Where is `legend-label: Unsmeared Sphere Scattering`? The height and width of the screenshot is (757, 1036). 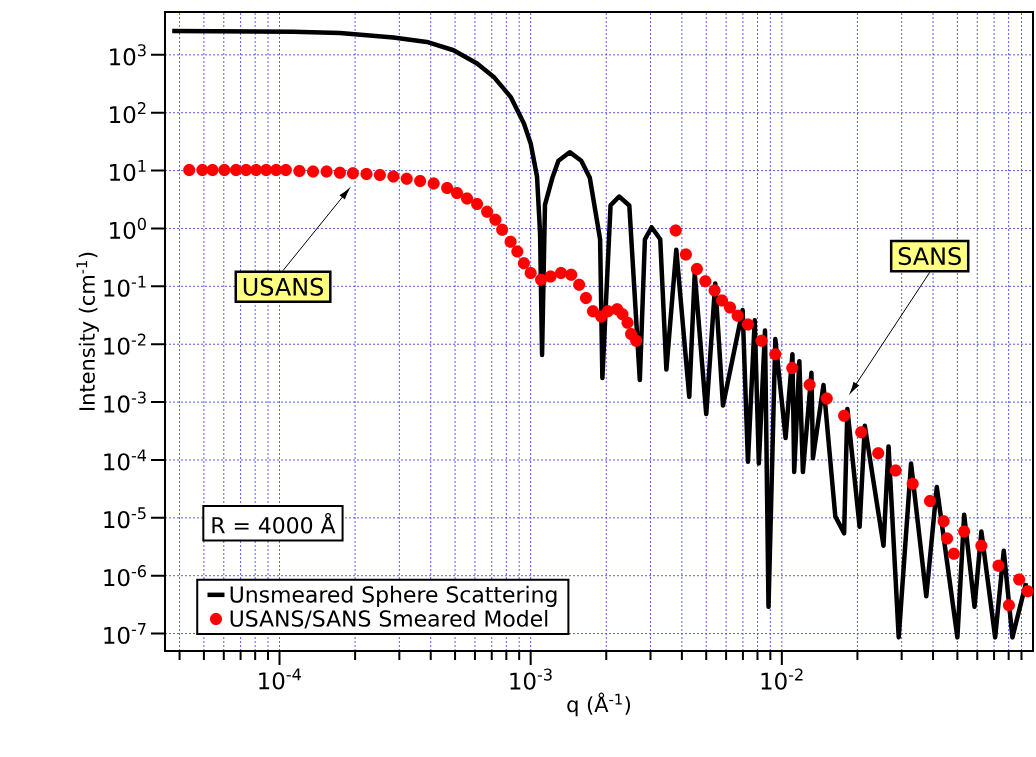 legend-label: Unsmeared Sphere Scattering is located at coordinates (393, 596).